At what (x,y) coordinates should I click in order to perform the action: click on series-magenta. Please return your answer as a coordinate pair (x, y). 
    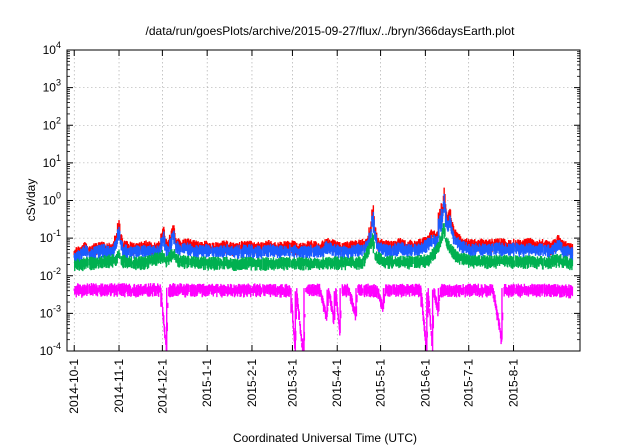
    Looking at the image, I should click on (323, 316).